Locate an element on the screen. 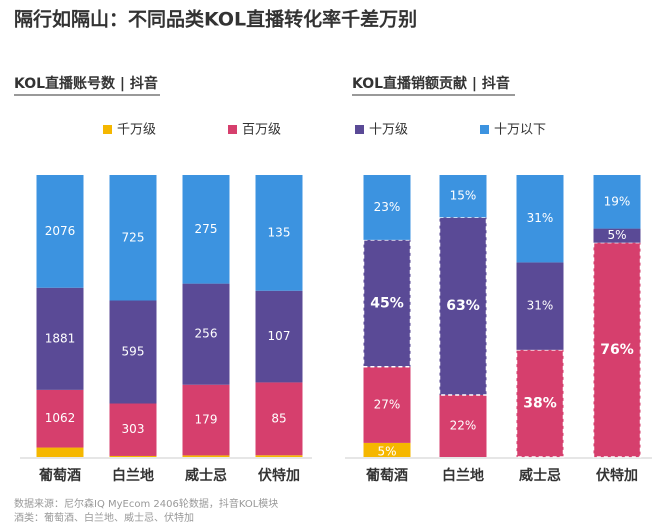 The image size is (660, 529). value-label: 22% is located at coordinates (463, 425).